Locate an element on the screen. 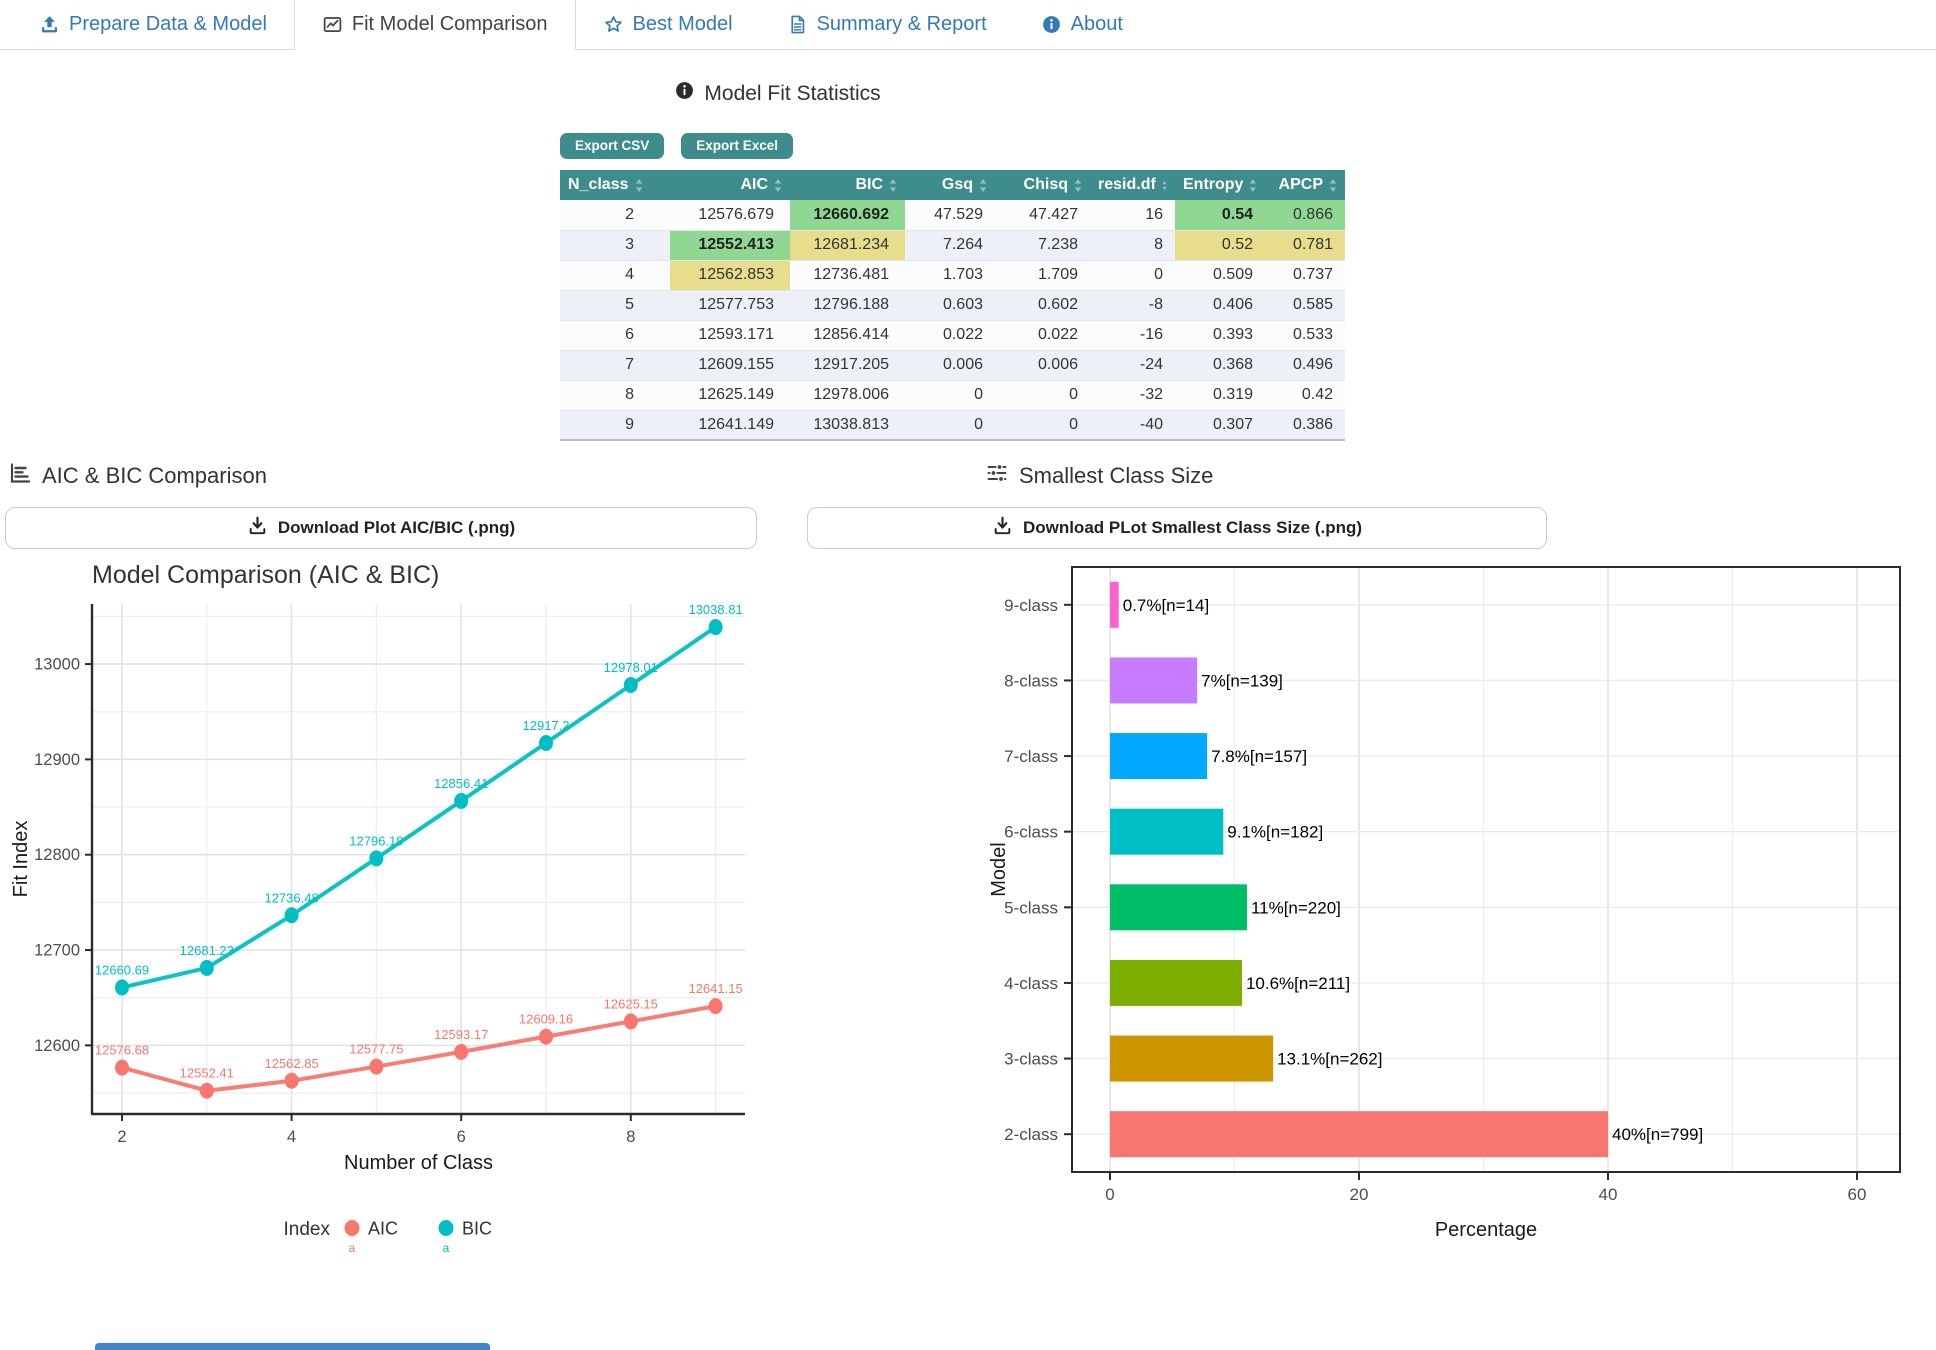 This screenshot has height=1350, width=1936. file-lines-icon is located at coordinates (797, 24).